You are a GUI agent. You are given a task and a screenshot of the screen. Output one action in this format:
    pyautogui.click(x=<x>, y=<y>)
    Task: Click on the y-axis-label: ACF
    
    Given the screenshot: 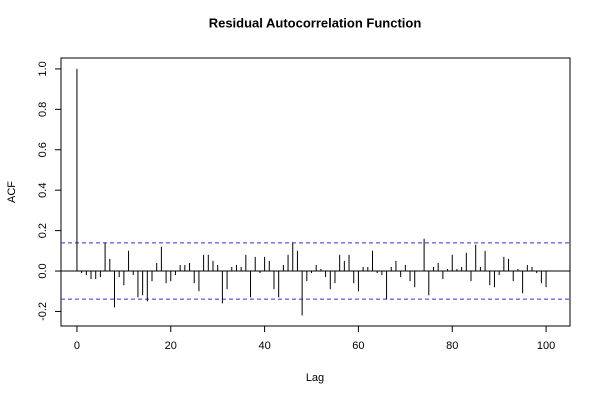 What is the action you would take?
    pyautogui.click(x=12, y=192)
    